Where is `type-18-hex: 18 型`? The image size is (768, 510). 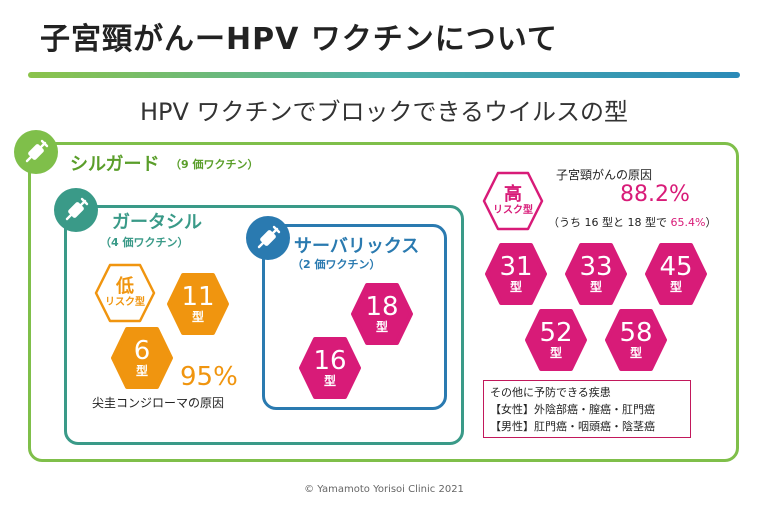 type-18-hex: 18 型 is located at coordinates (382, 314).